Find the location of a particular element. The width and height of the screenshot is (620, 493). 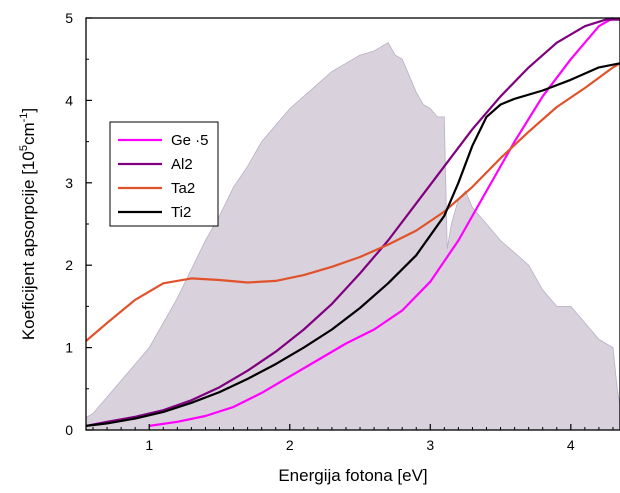

y-axis-title: Koeficijent apsorpcije [105cm-1] is located at coordinates (28, 224).